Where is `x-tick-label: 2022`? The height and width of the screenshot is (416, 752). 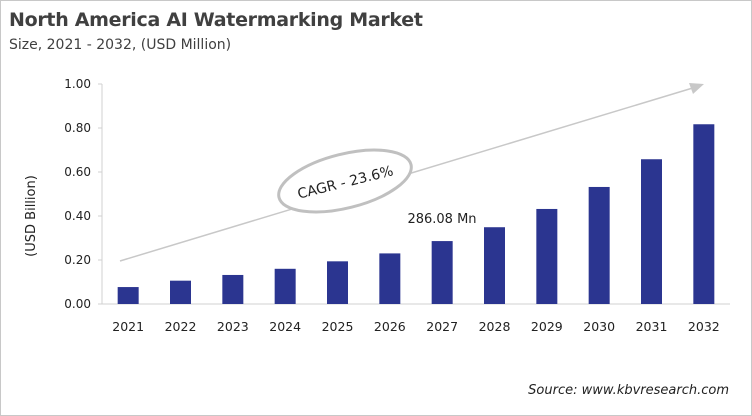
x-tick-label: 2022 is located at coordinates (181, 326).